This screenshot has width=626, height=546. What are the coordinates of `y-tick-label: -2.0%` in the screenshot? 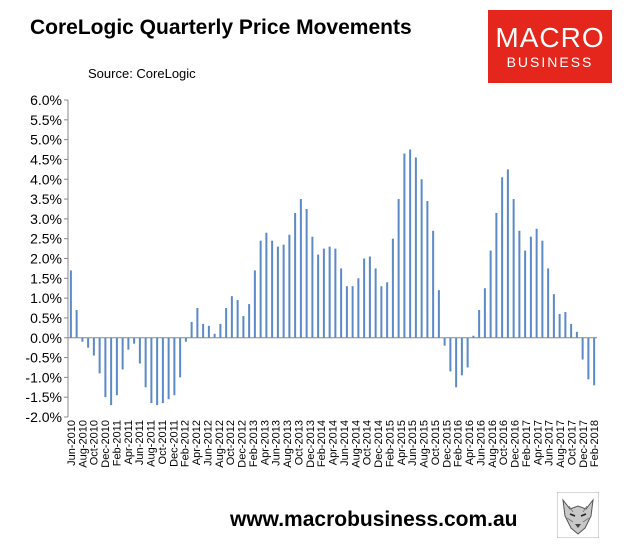 It's located at (43, 417).